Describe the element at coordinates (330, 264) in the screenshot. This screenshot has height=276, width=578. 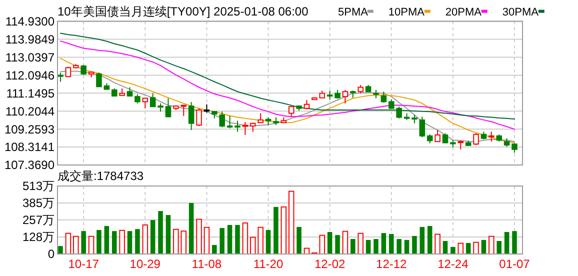
I see `x-tick-label: 12-02` at that location.